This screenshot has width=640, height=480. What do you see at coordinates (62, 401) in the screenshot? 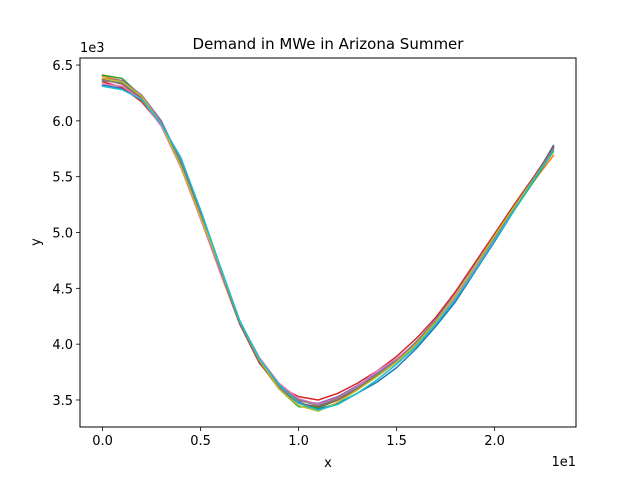
I see `y-tick-label: 3.5` at bounding box center [62, 401].